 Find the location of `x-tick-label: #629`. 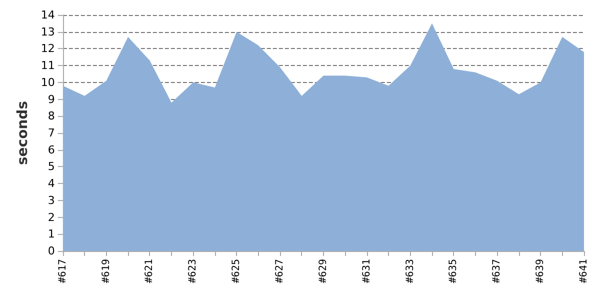

x-tick-label: #629 is located at coordinates (323, 271).